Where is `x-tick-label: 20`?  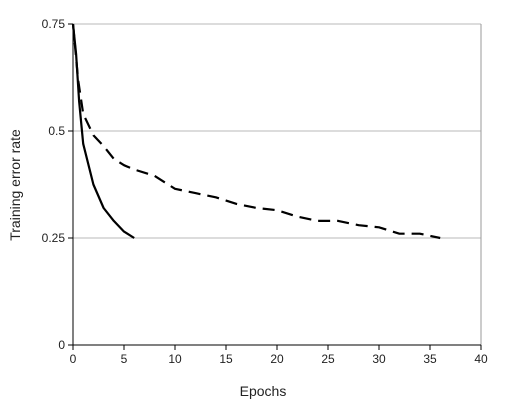 x-tick-label: 20 is located at coordinates (277, 359).